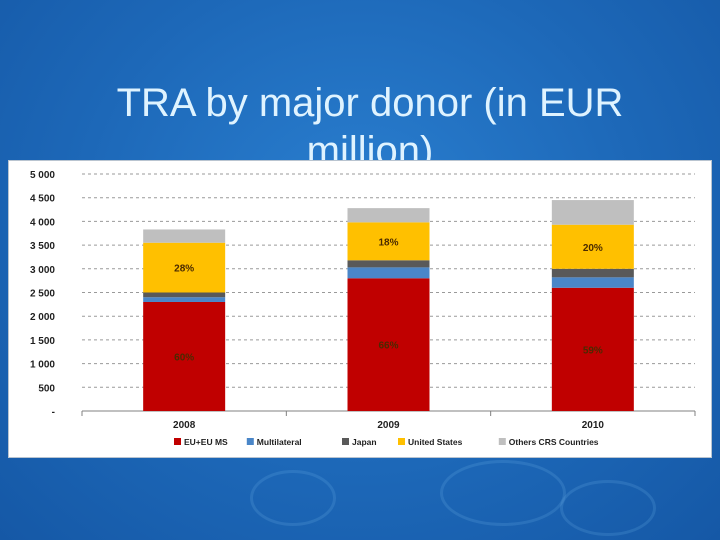 Image resolution: width=720 pixels, height=540 pixels. I want to click on y-tick-label: 1 000, so click(42, 365).